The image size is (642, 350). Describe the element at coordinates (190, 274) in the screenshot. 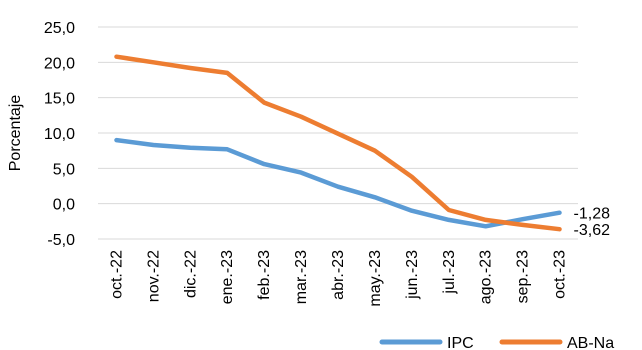

I see `x-tick-label: dic.-22` at that location.